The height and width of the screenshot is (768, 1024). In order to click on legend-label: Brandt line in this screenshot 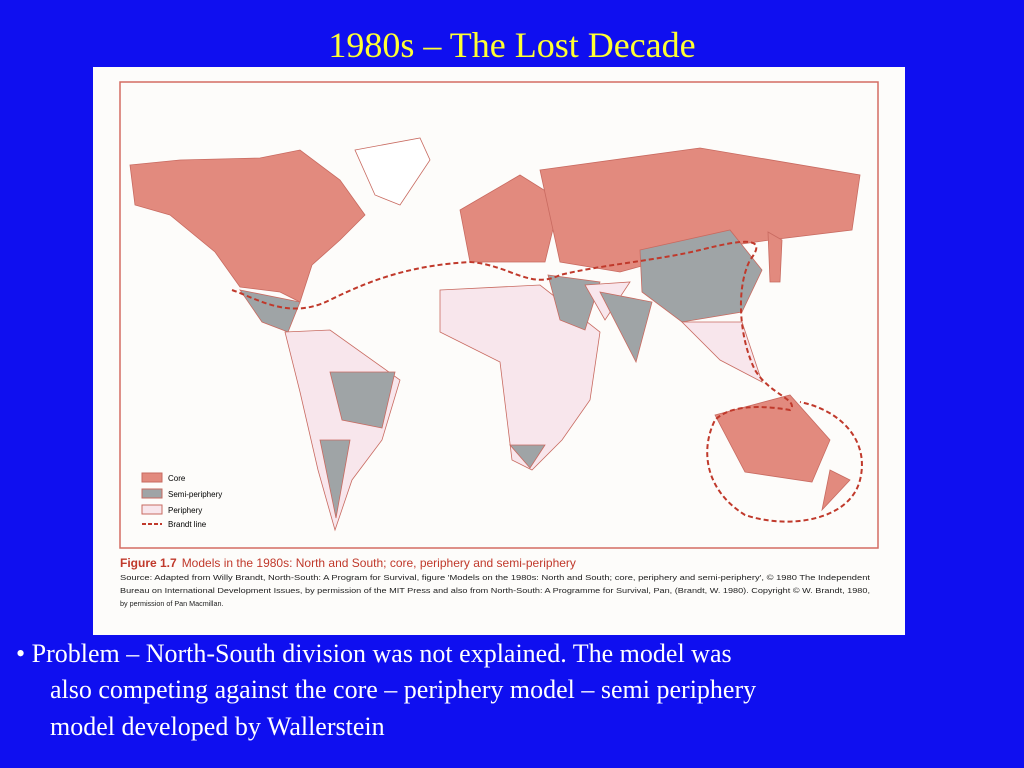, I will do `click(187, 524)`.